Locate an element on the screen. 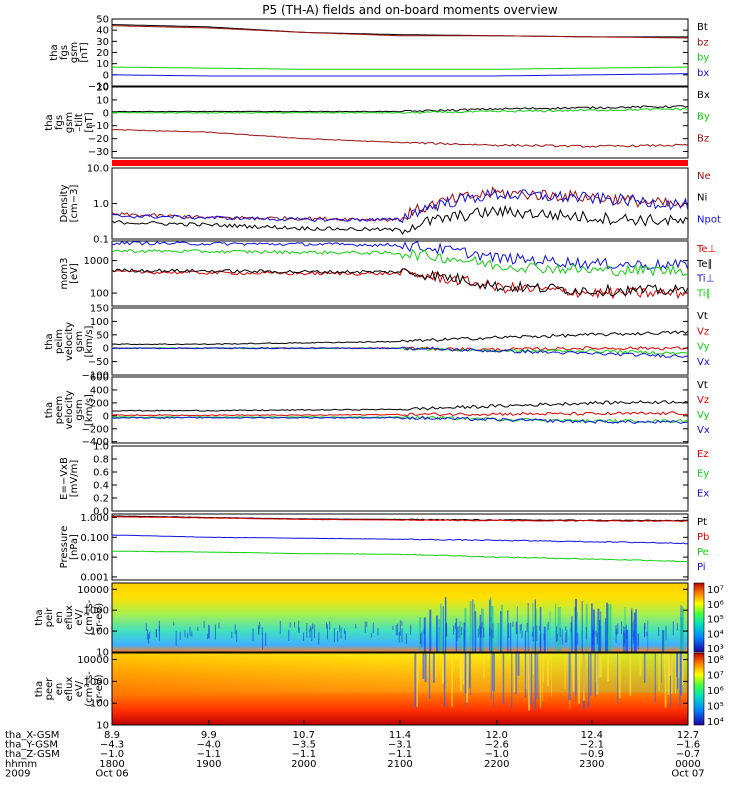  y-axis-label: fgs is located at coordinates (59, 122).